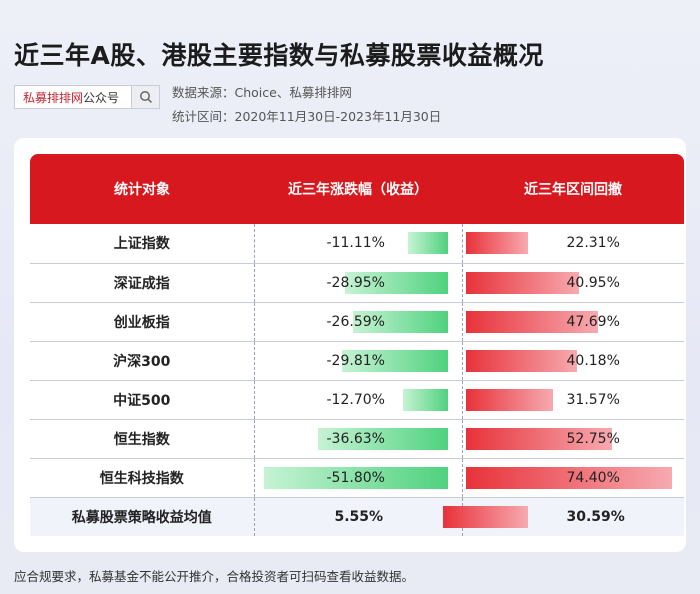  What do you see at coordinates (142, 361) in the screenshot?
I see `row-name: 沪深300` at bounding box center [142, 361].